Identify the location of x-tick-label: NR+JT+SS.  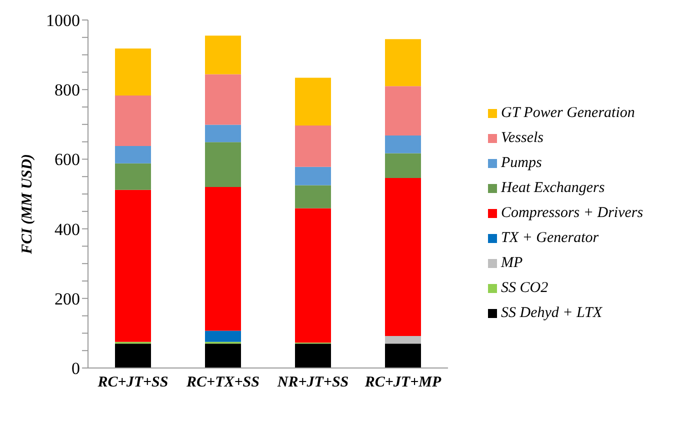
(312, 382).